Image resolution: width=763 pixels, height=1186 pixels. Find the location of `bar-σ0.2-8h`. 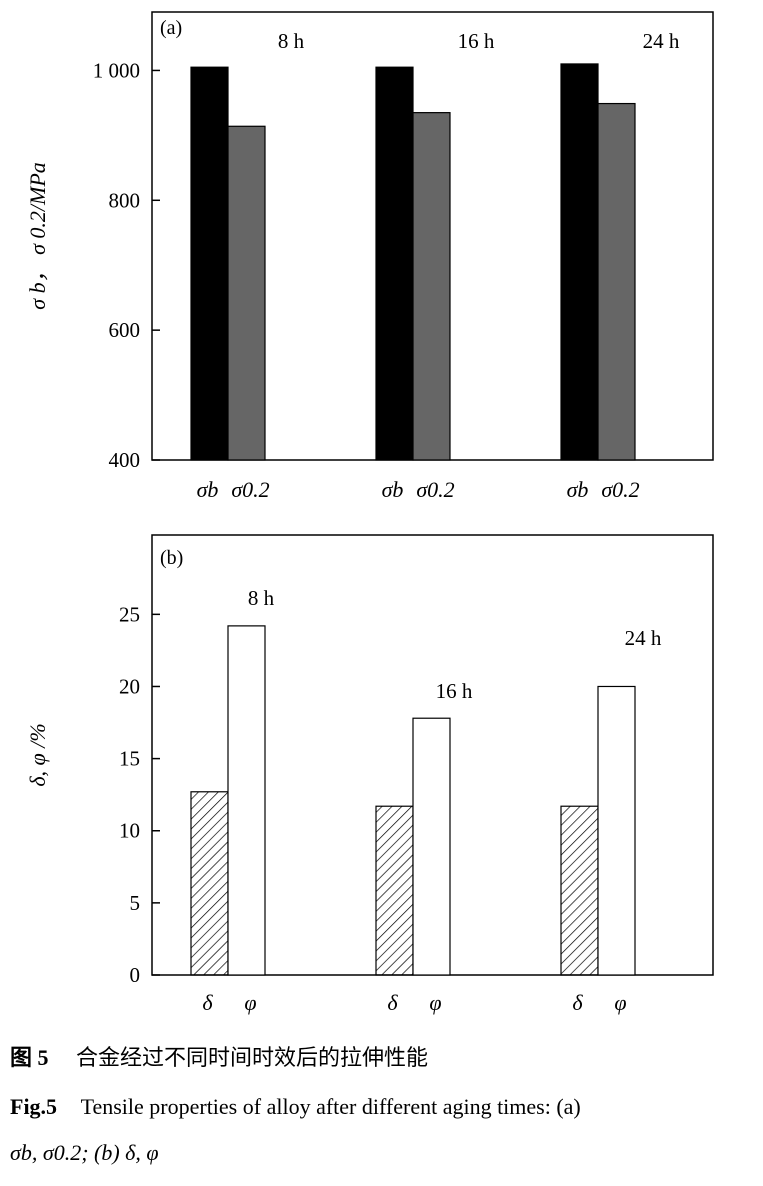

bar-σ0.2-8h is located at coordinates (246, 293).